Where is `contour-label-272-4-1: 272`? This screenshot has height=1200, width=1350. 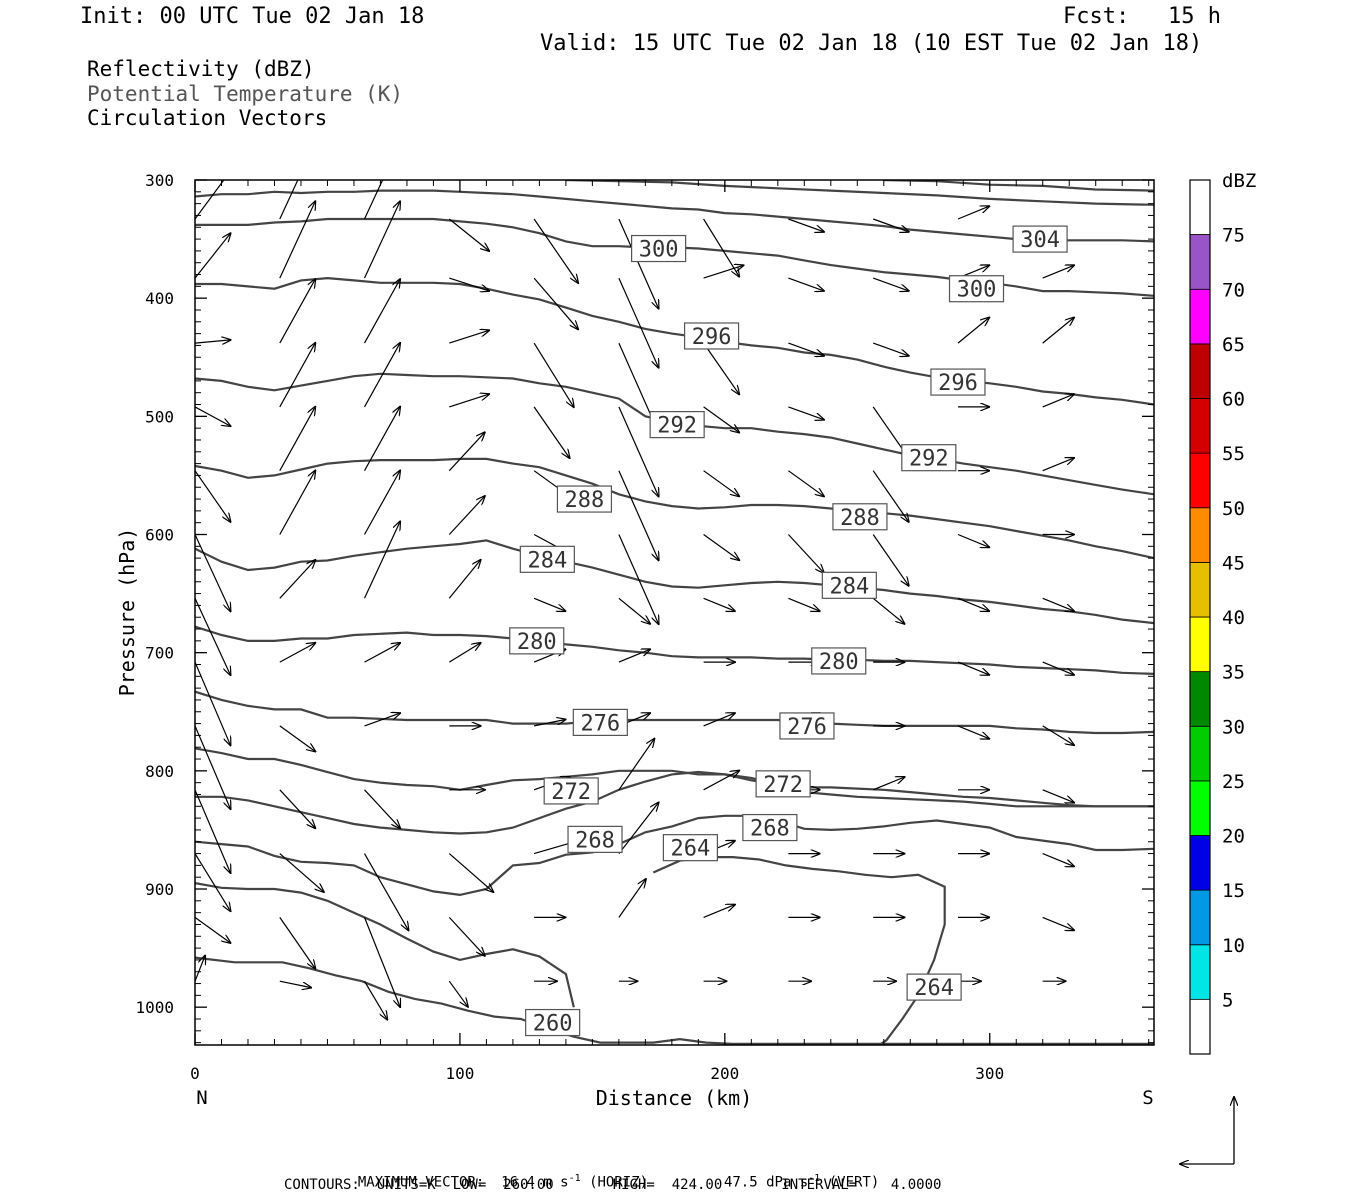
contour-label-272-4-1: 272 is located at coordinates (783, 784).